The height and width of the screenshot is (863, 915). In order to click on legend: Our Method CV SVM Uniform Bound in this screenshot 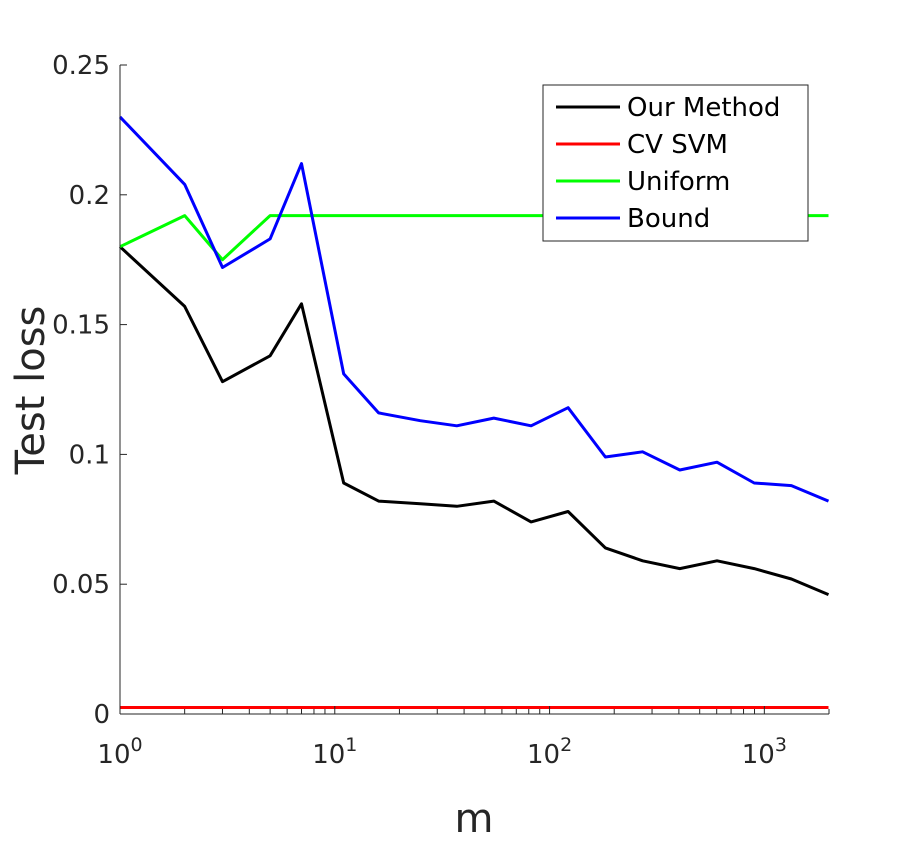, I will do `click(675, 163)`.